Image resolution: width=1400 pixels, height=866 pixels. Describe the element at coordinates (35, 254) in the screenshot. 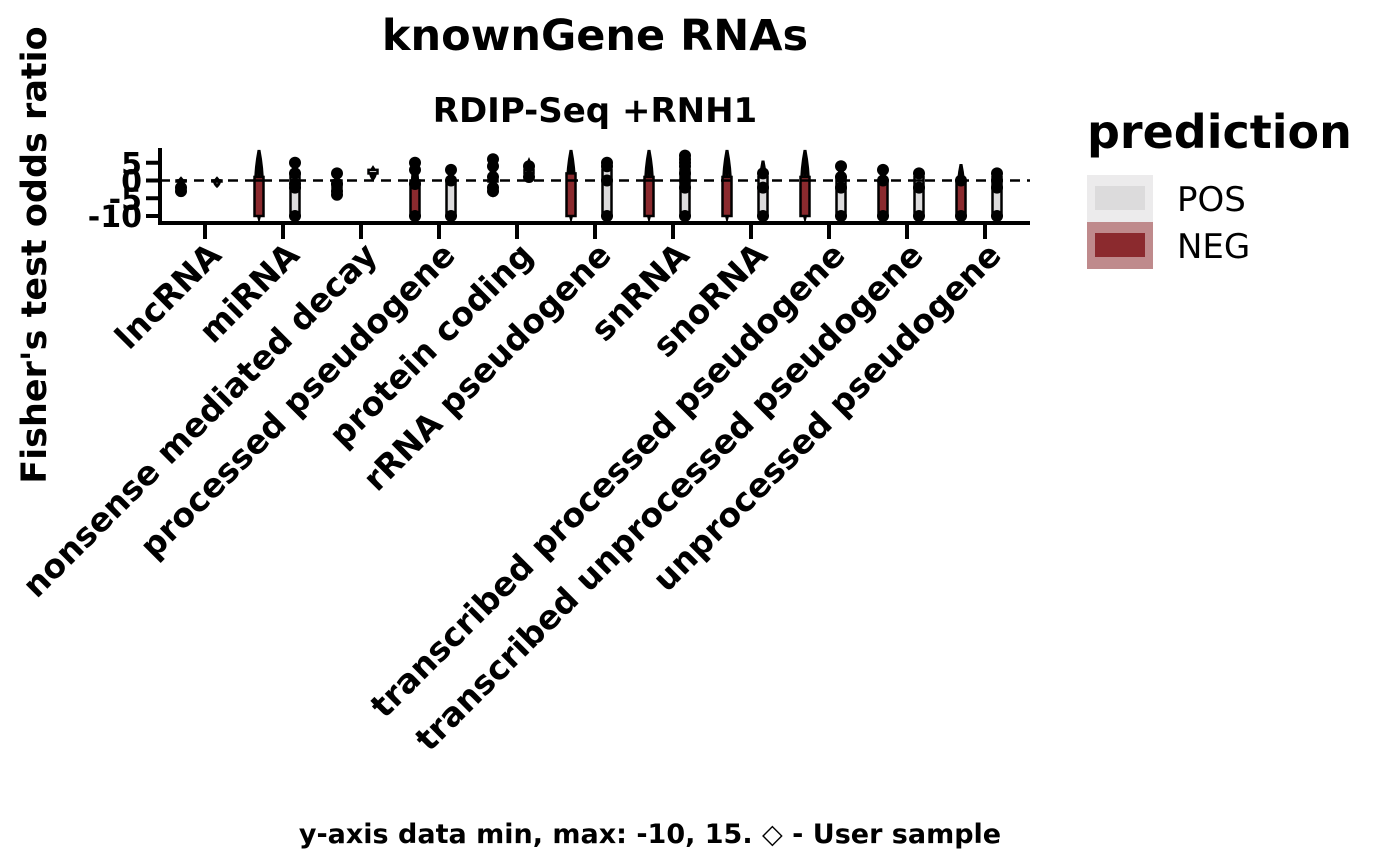

I see `y-axis-label: Fisher's test odds ratio` at that location.